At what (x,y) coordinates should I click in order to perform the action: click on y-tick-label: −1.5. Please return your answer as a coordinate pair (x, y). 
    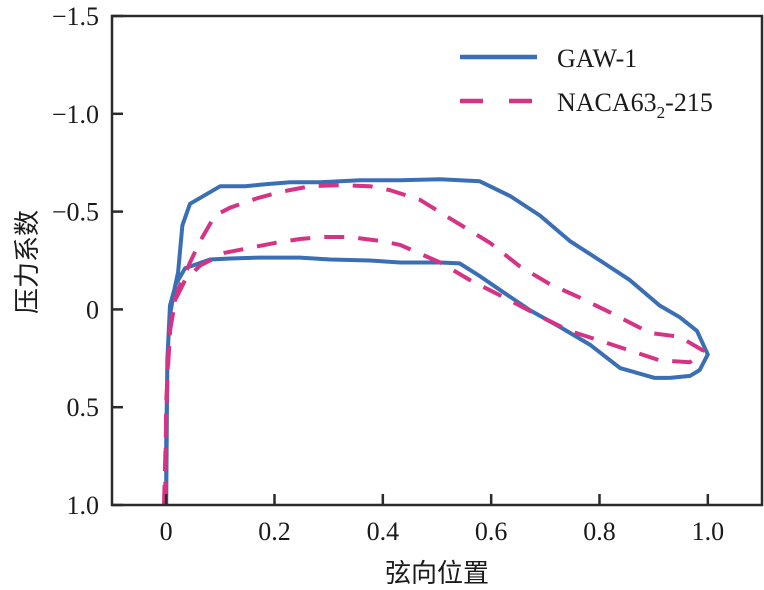
    Looking at the image, I should click on (75, 16).